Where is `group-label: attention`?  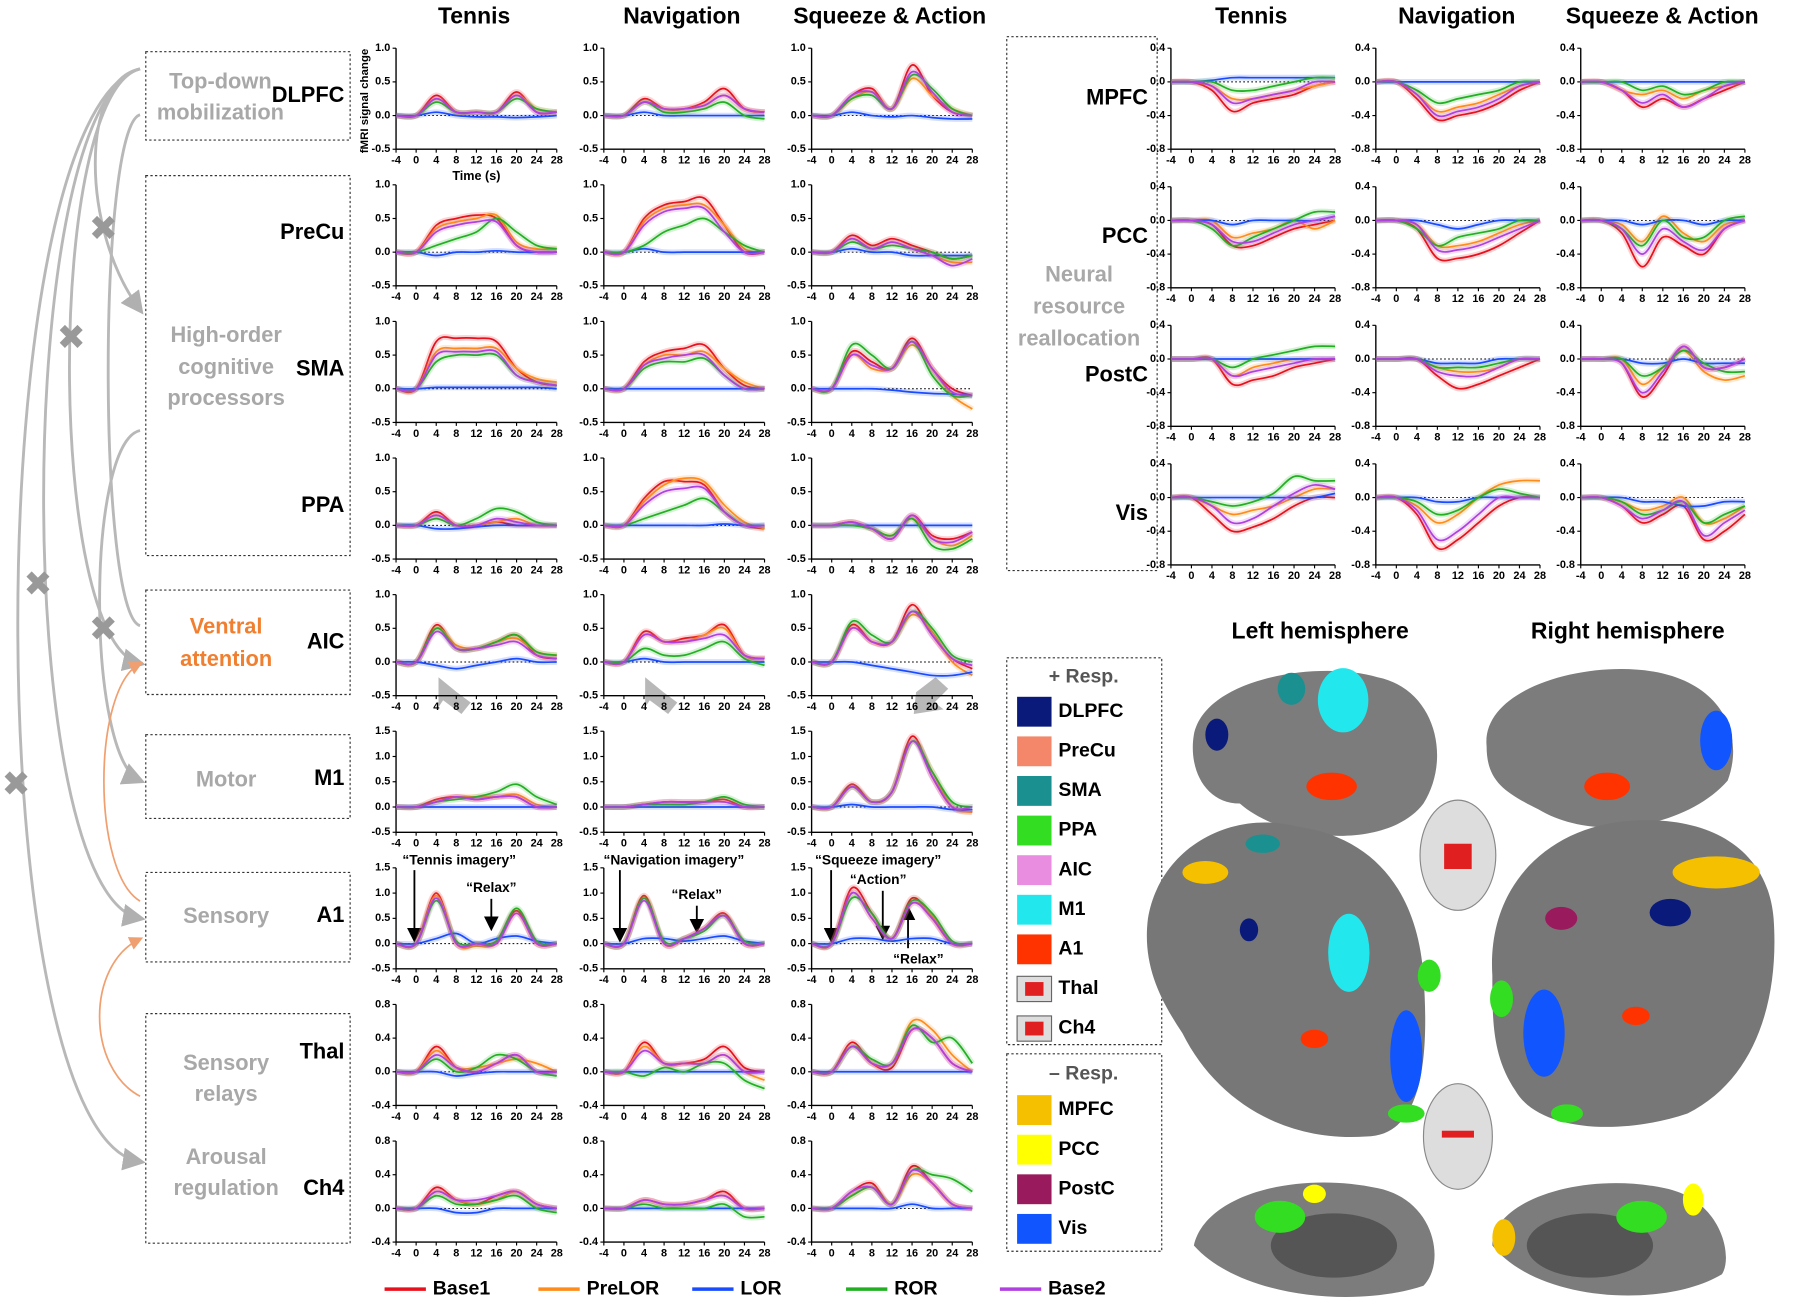
group-label: attention is located at coordinates (226, 658).